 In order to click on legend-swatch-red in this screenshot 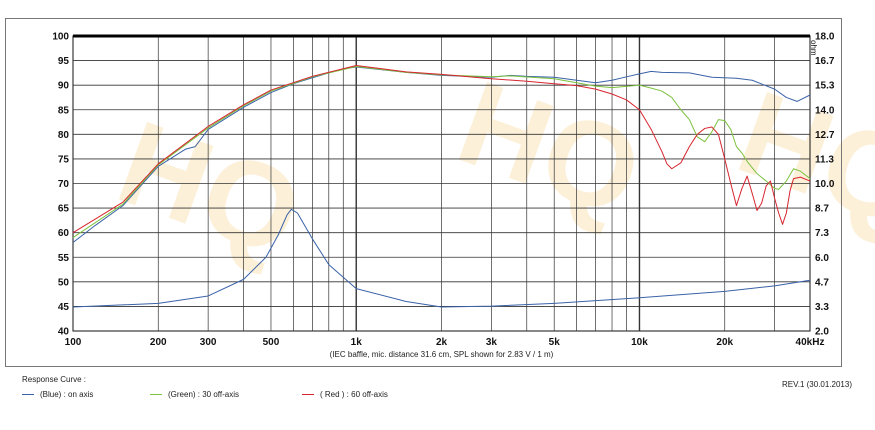, I will do `click(308, 394)`.